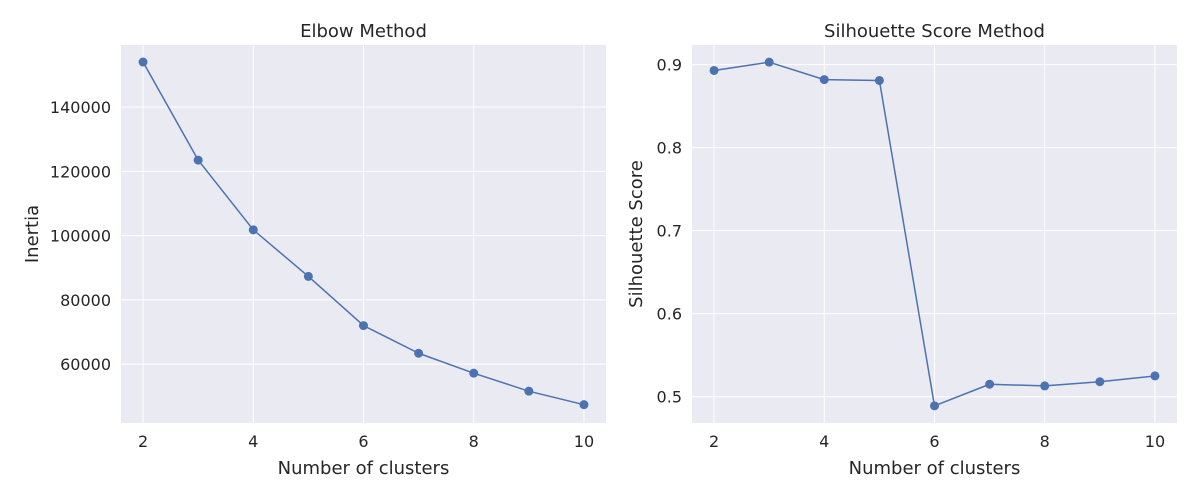  Describe the element at coordinates (80, 171) in the screenshot. I see `y-tick-label-elbow: 120000` at that location.